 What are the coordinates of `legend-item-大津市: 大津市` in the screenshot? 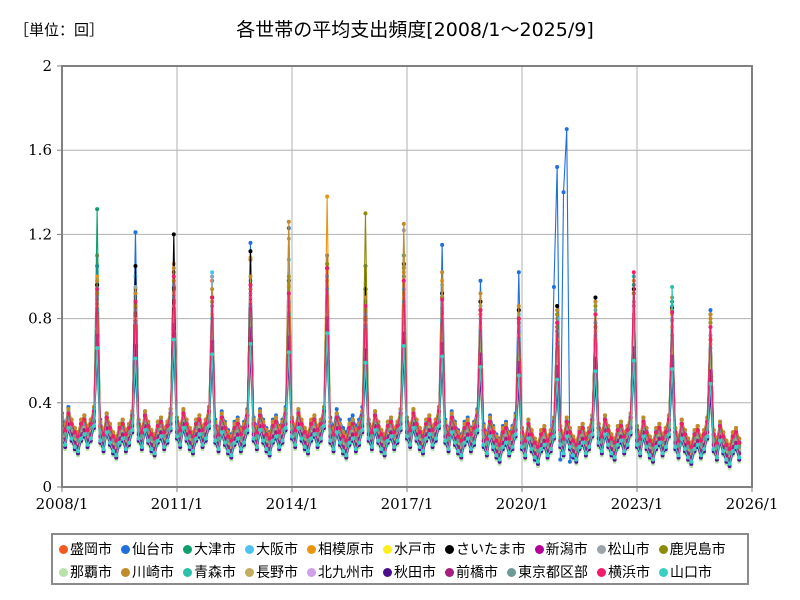 It's located at (209, 550).